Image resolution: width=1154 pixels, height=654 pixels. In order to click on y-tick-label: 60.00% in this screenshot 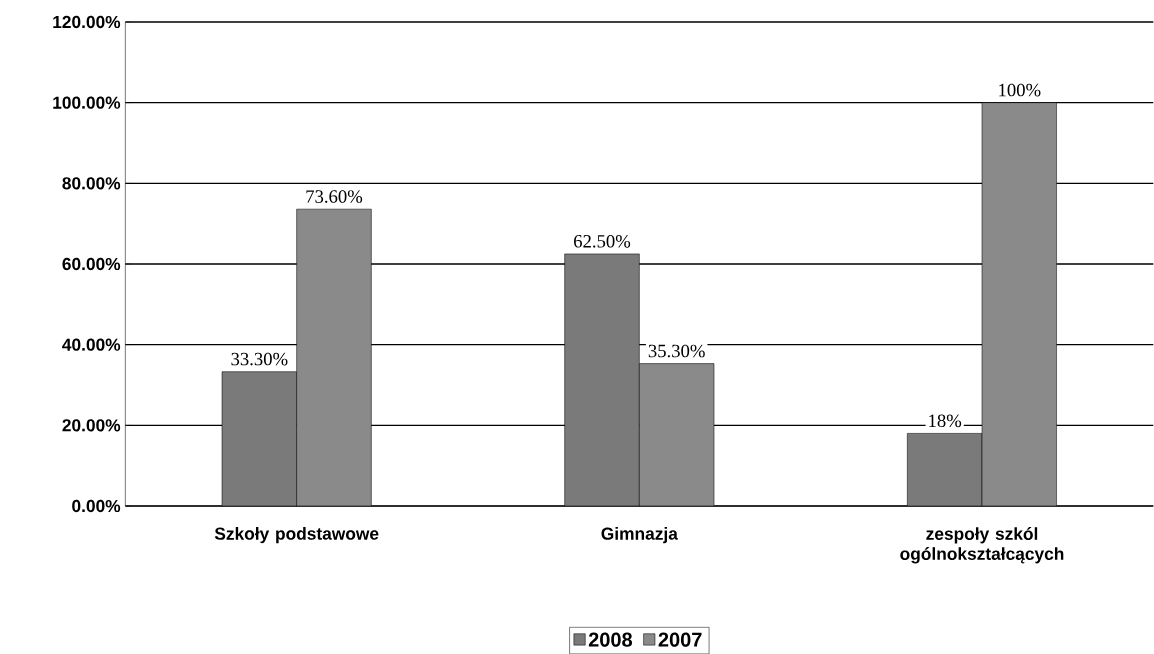, I will do `click(91, 264)`.